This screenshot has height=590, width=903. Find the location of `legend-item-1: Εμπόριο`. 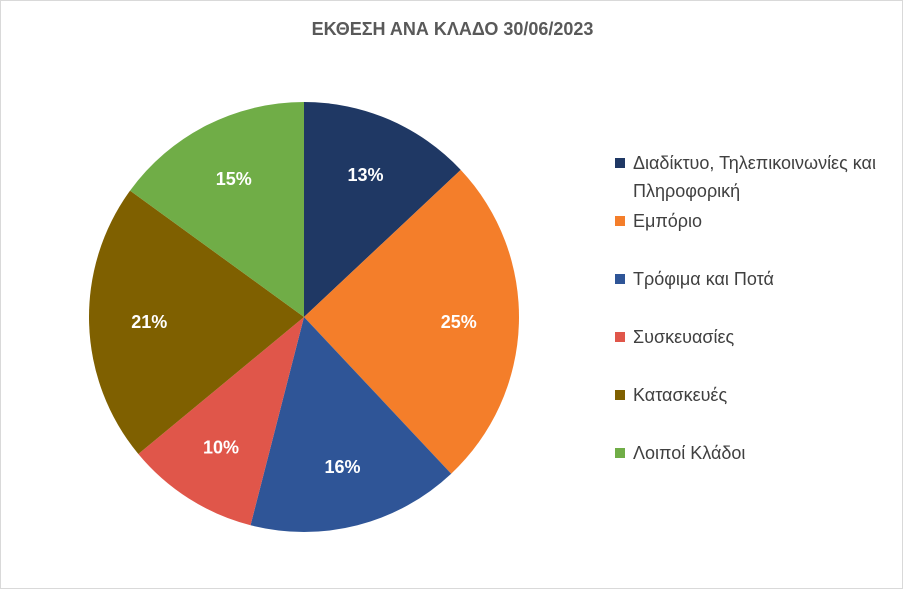

legend-item-1: Εμπόριο is located at coordinates (759, 221).